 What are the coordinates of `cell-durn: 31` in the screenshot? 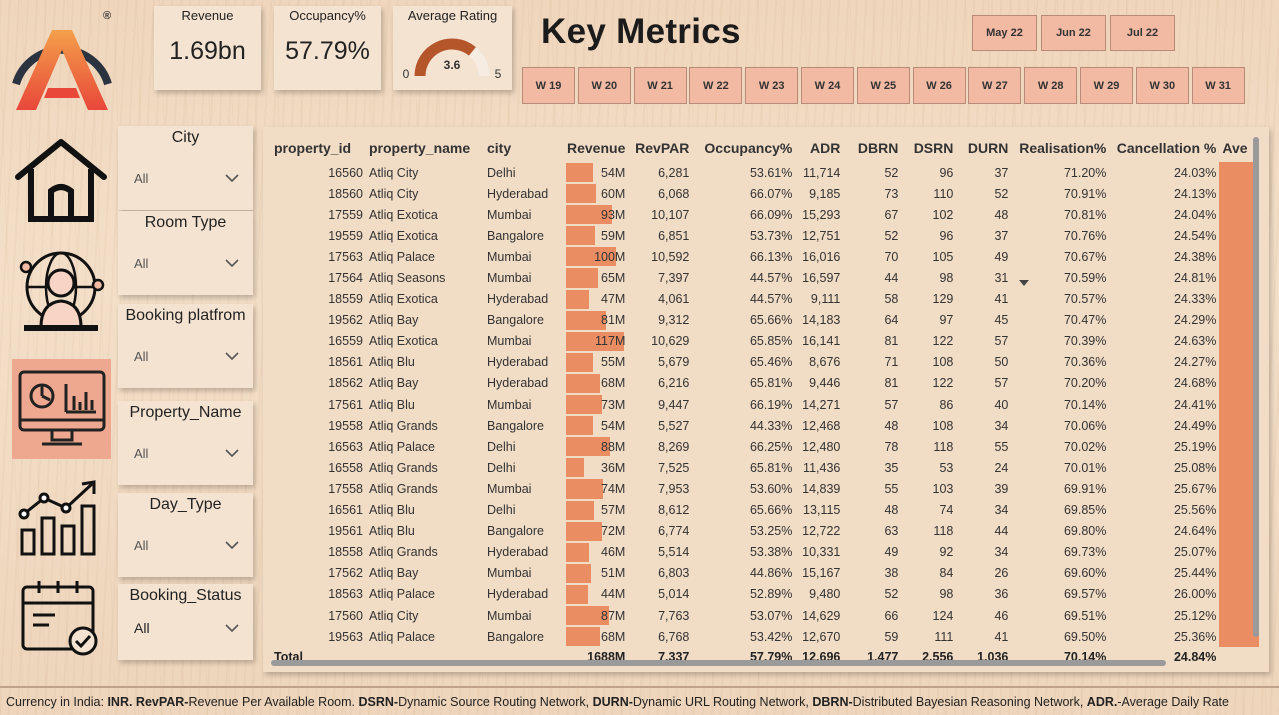 It's located at (1001, 278).